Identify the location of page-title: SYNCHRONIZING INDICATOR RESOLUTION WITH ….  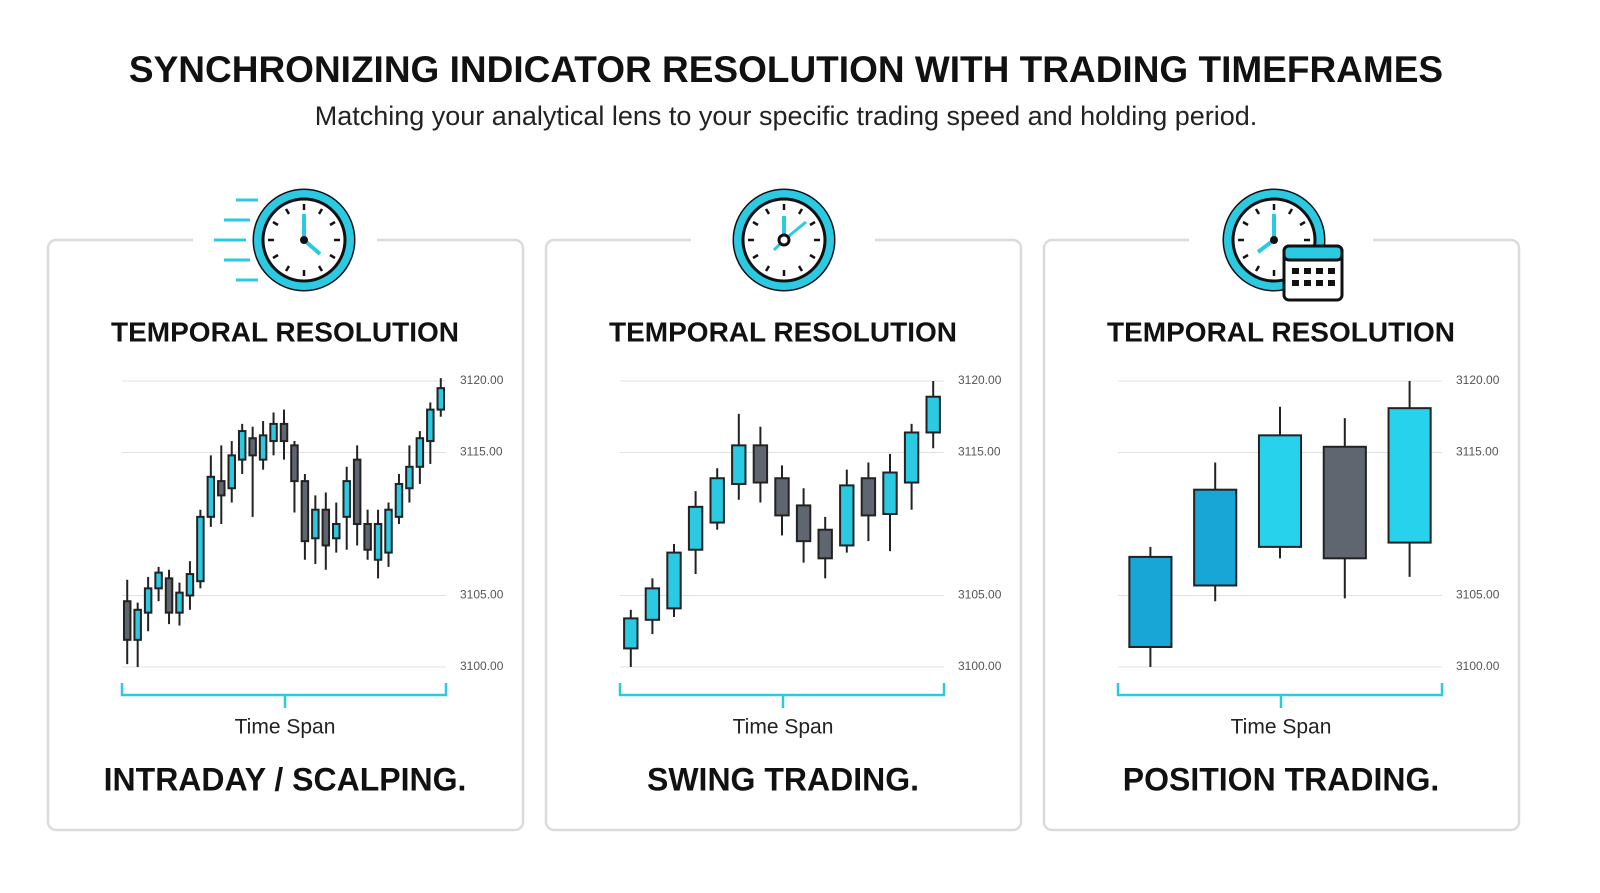
(786, 69).